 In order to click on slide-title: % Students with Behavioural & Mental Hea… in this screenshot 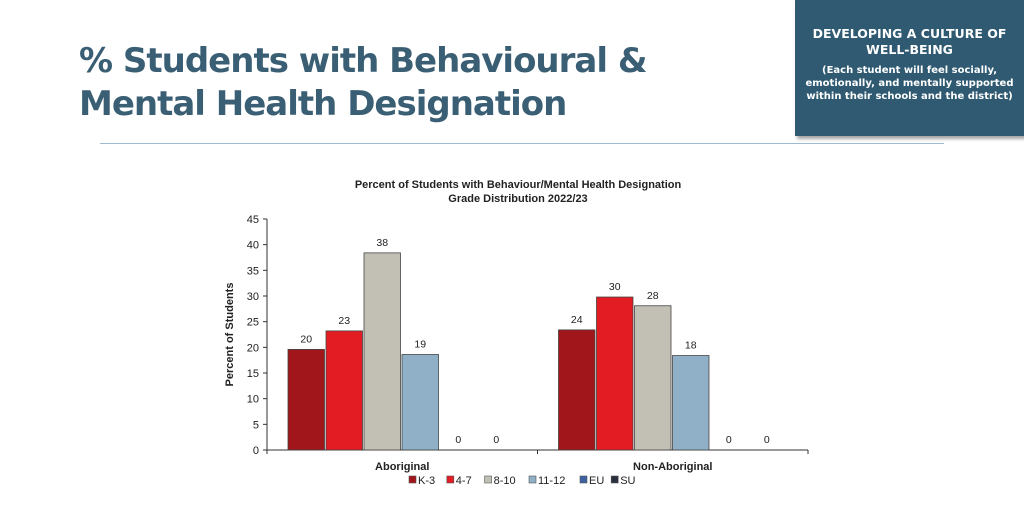, I will do `click(419, 83)`.